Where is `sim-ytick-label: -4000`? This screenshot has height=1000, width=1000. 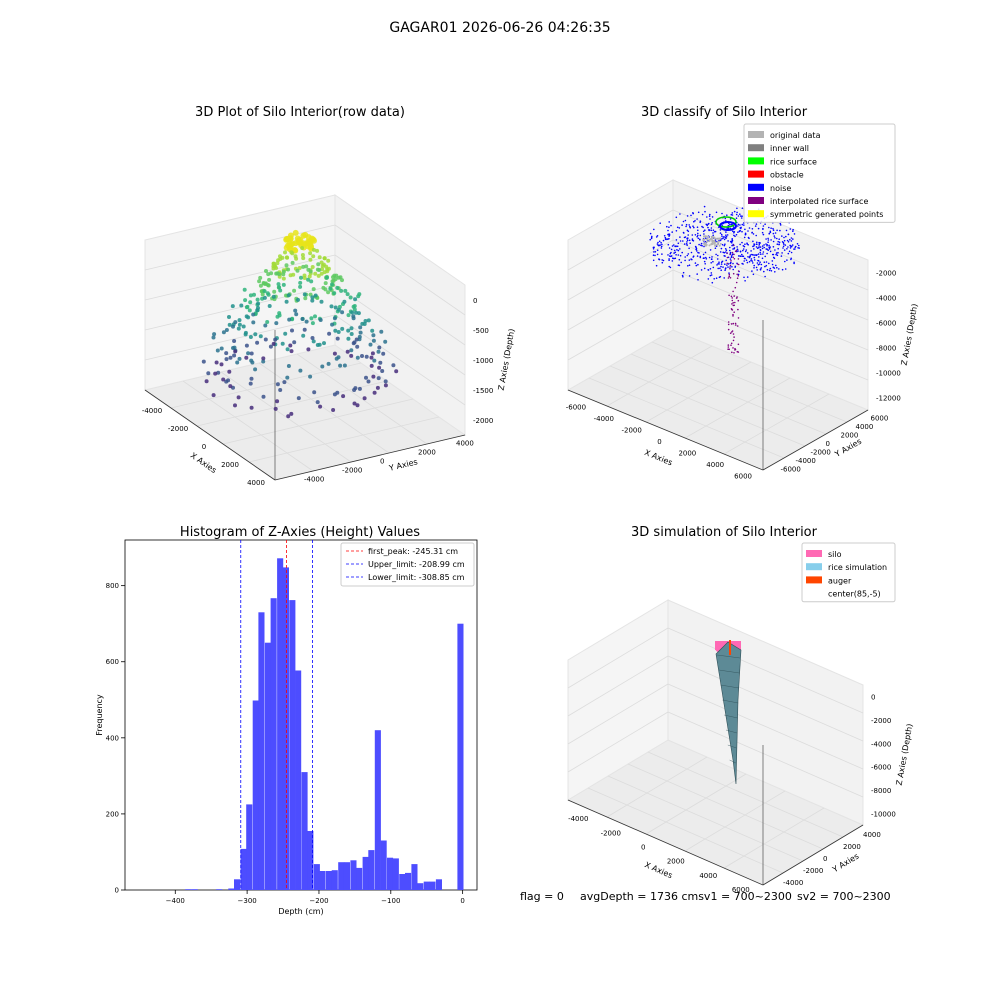 sim-ytick-label: -4000 is located at coordinates (793, 883).